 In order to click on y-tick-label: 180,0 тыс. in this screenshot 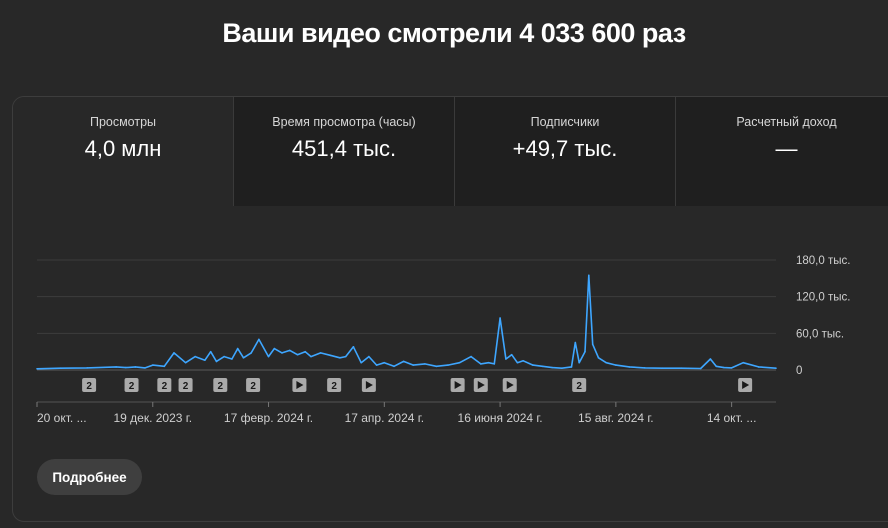, I will do `click(823, 261)`.